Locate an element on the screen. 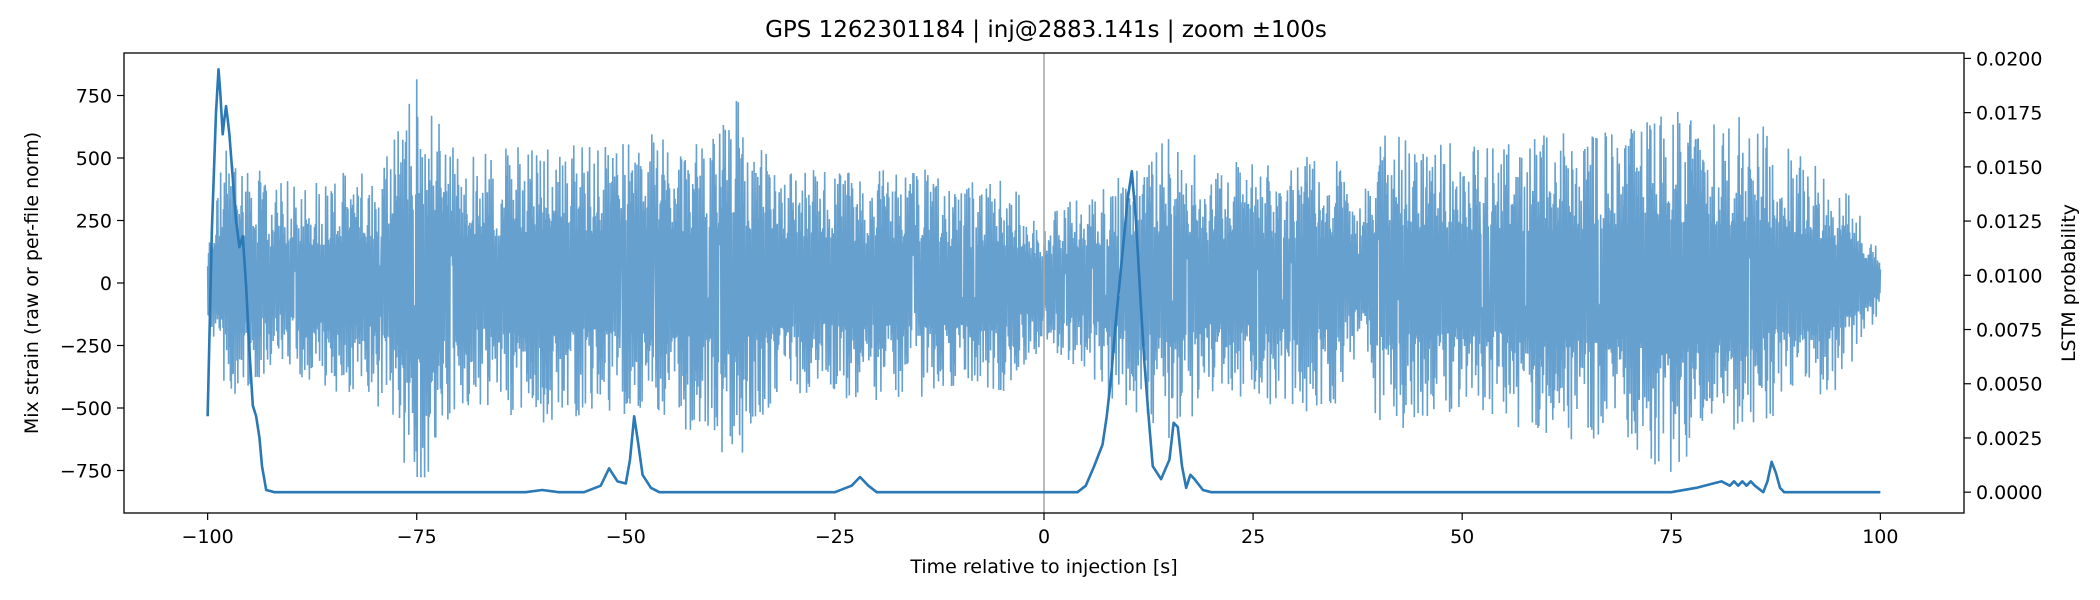  y-right-tick-label: 0.0100 is located at coordinates (2009, 276).